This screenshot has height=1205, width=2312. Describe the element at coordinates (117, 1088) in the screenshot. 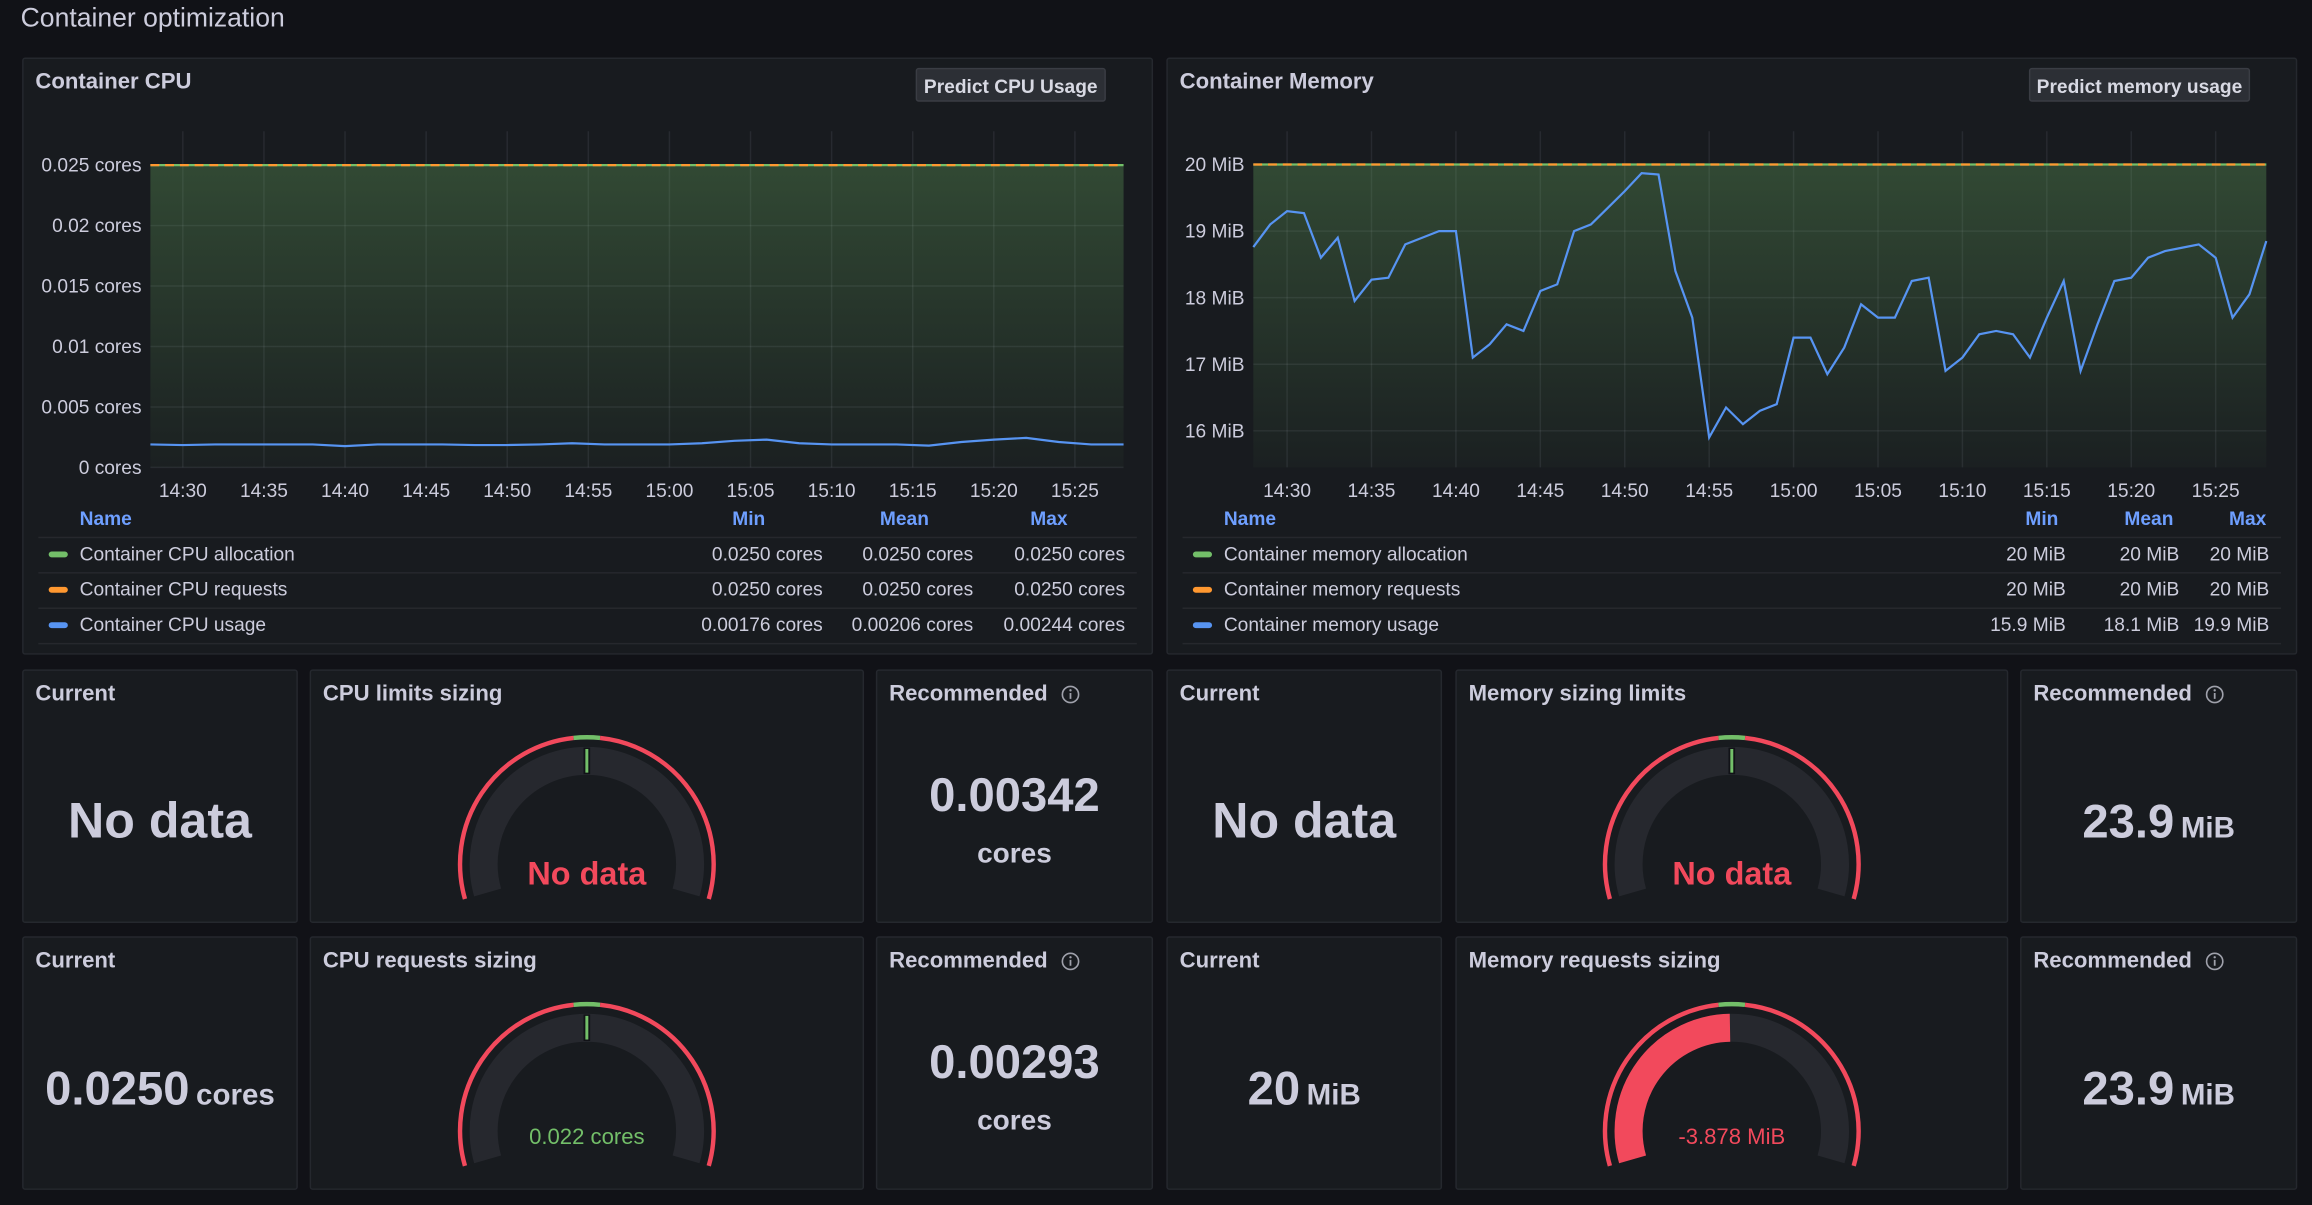

I see `stat-value: 0.0250` at that location.